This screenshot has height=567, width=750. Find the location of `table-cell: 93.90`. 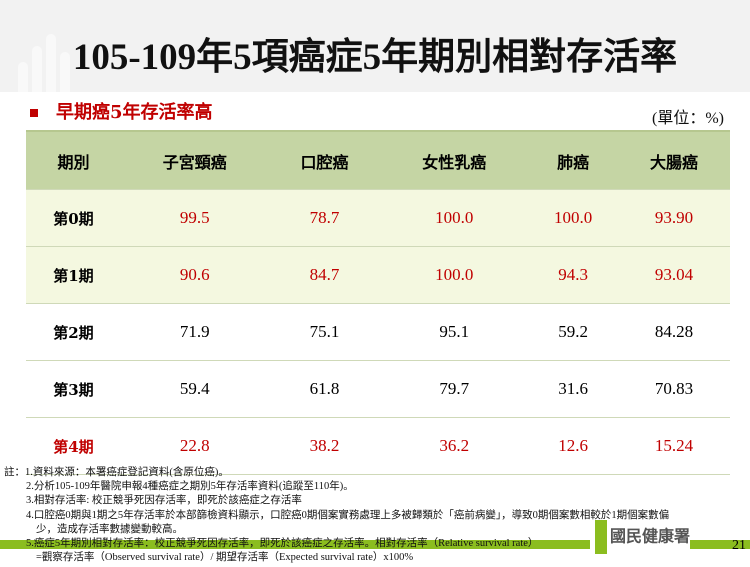

table-cell: 93.90 is located at coordinates (674, 218).